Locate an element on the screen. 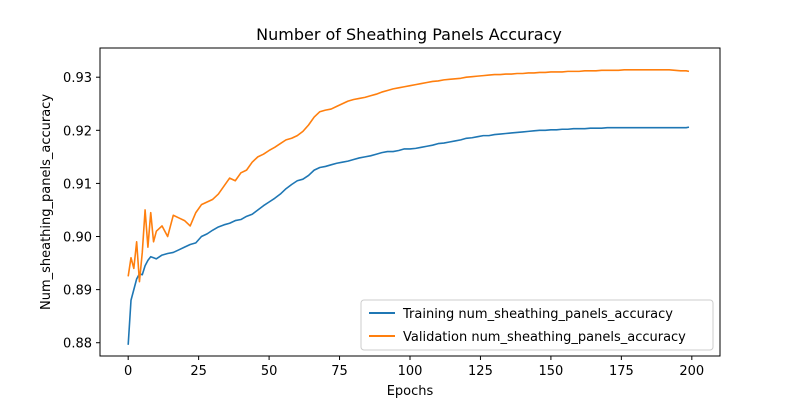 The height and width of the screenshot is (400, 800). x-axis: 0 25 50 75 100 125 150 175 200 is located at coordinates (414, 367).